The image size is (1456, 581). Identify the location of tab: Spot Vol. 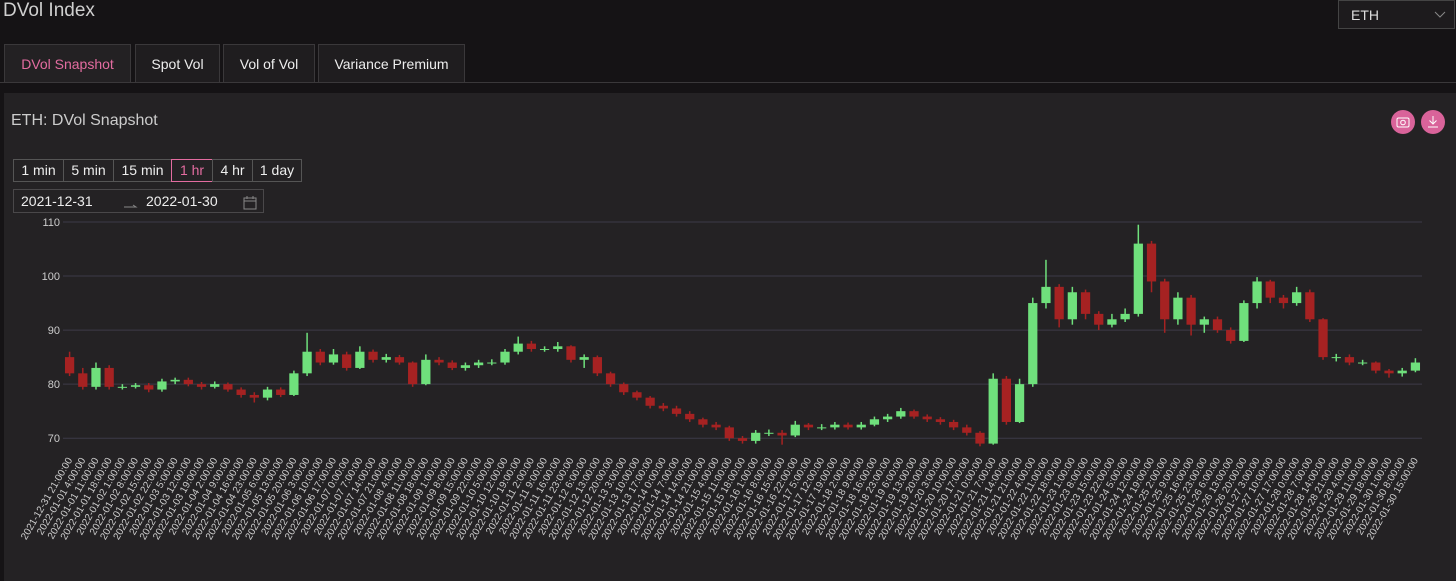
(177, 63).